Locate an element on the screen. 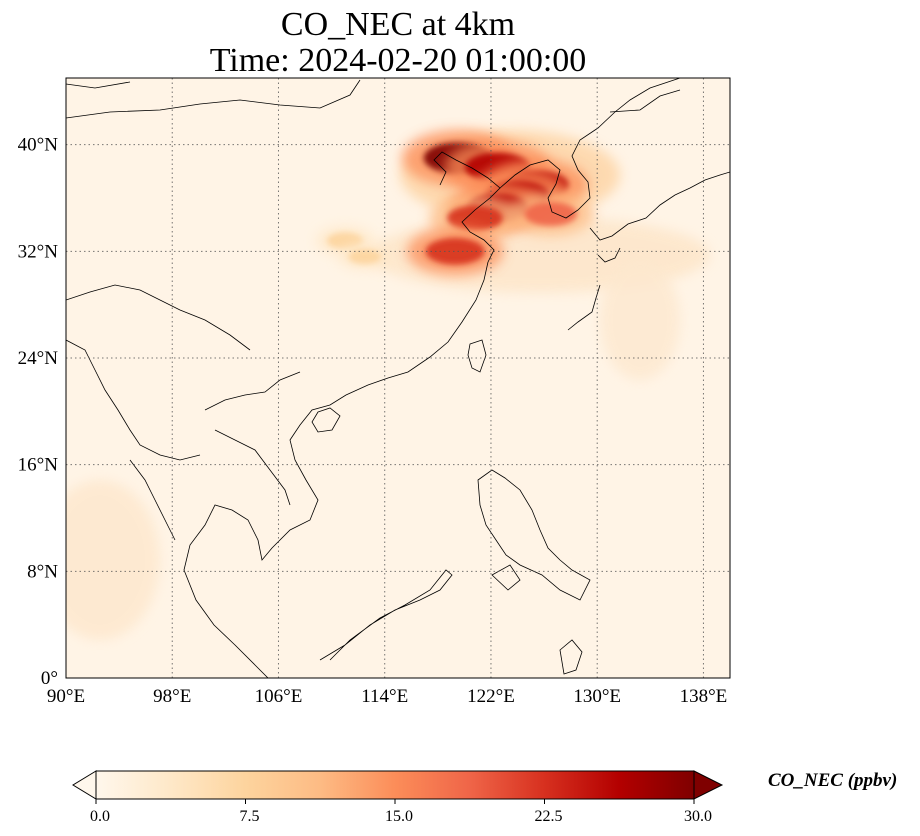 Image resolution: width=920 pixels, height=836 pixels. lon-tick-label: 98°E is located at coordinates (172, 696).